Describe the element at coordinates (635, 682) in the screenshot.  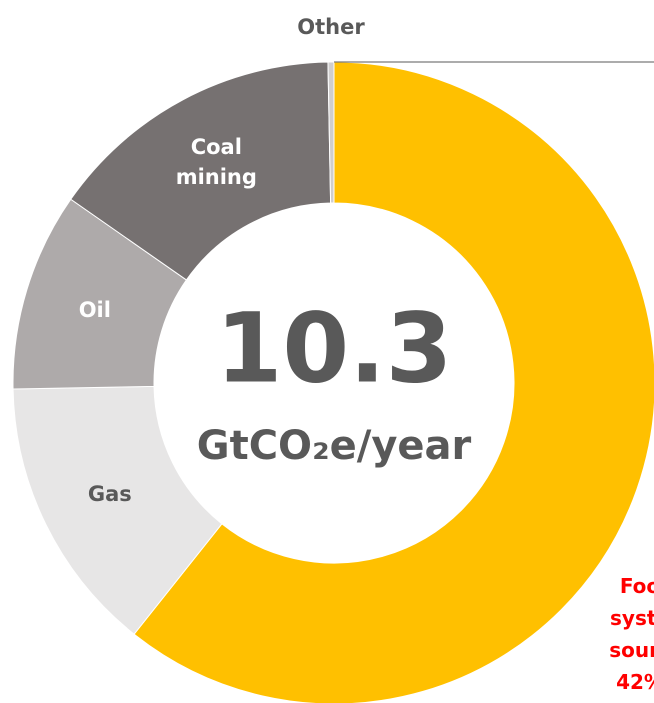
I see `annotation-line: 42%` at that location.